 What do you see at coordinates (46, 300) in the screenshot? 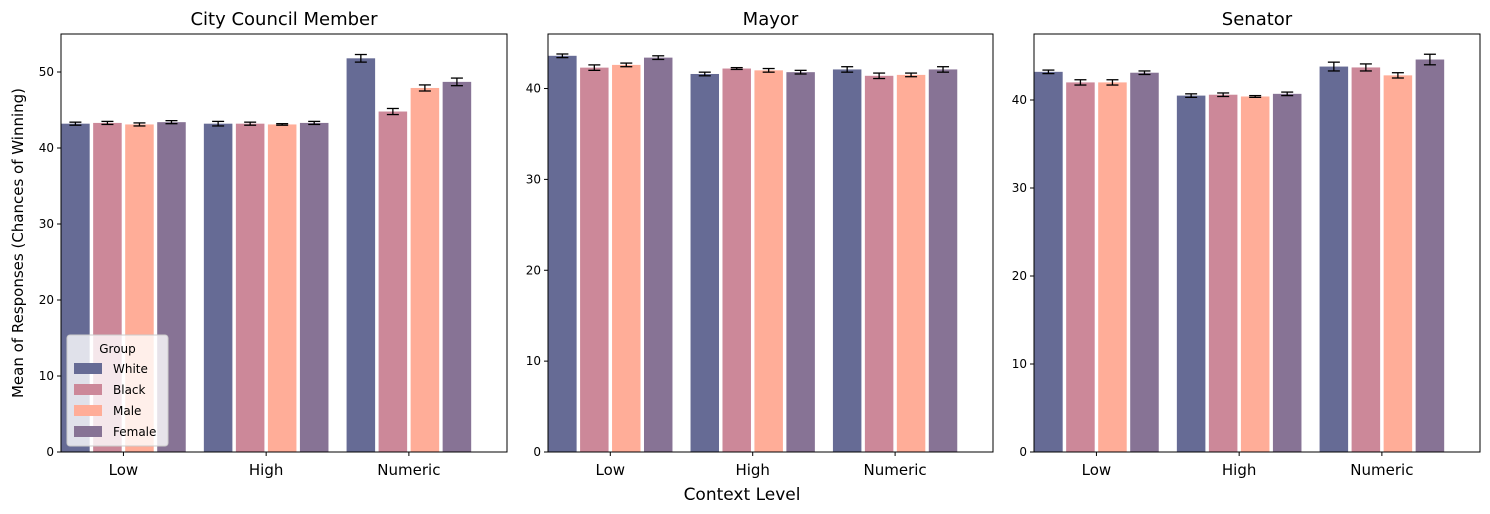
I see `y-tick-label: 20` at bounding box center [46, 300].